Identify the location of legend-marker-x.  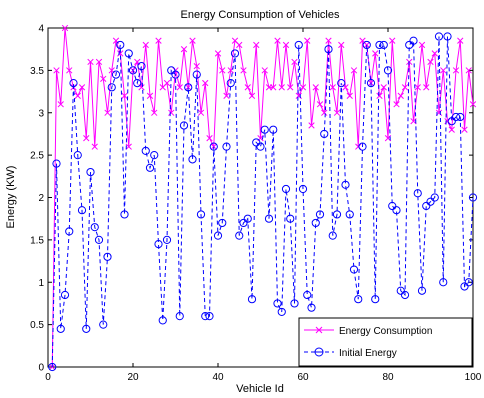
(319, 330).